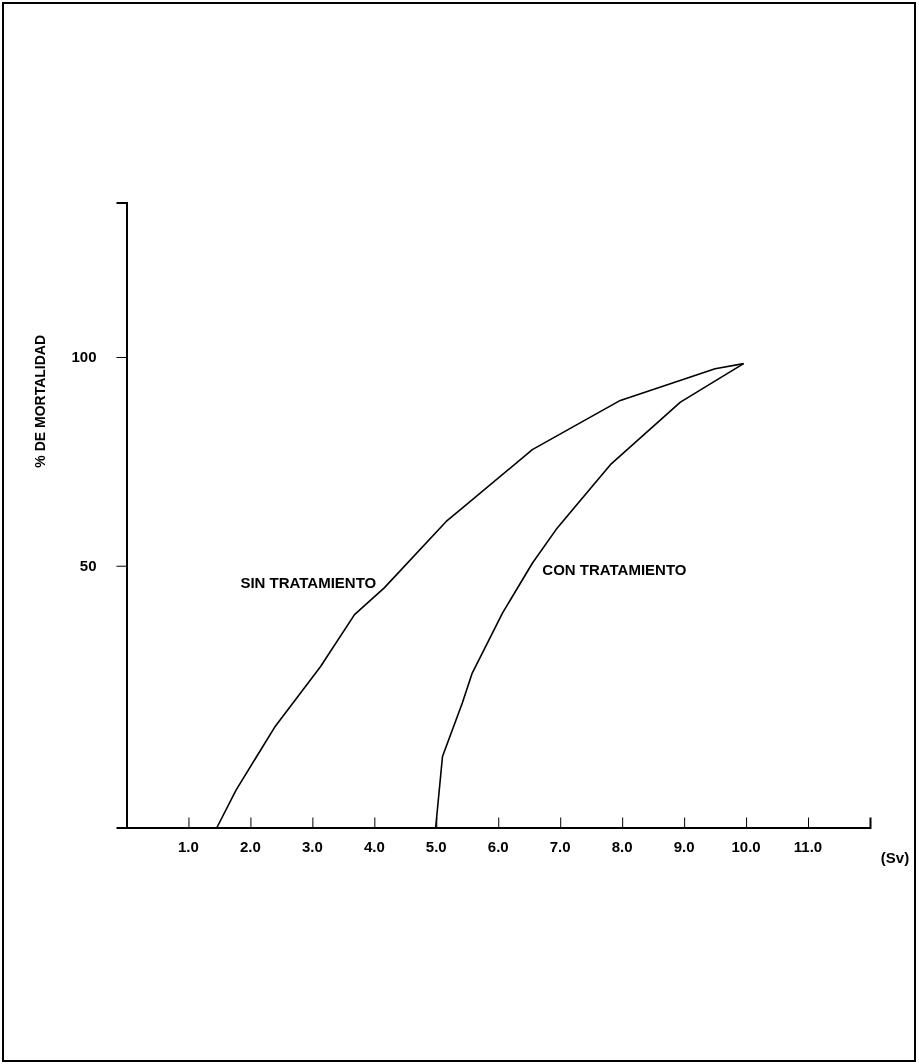 The width and height of the screenshot is (919, 1064). I want to click on x-tick-label: 4.0, so click(374, 846).